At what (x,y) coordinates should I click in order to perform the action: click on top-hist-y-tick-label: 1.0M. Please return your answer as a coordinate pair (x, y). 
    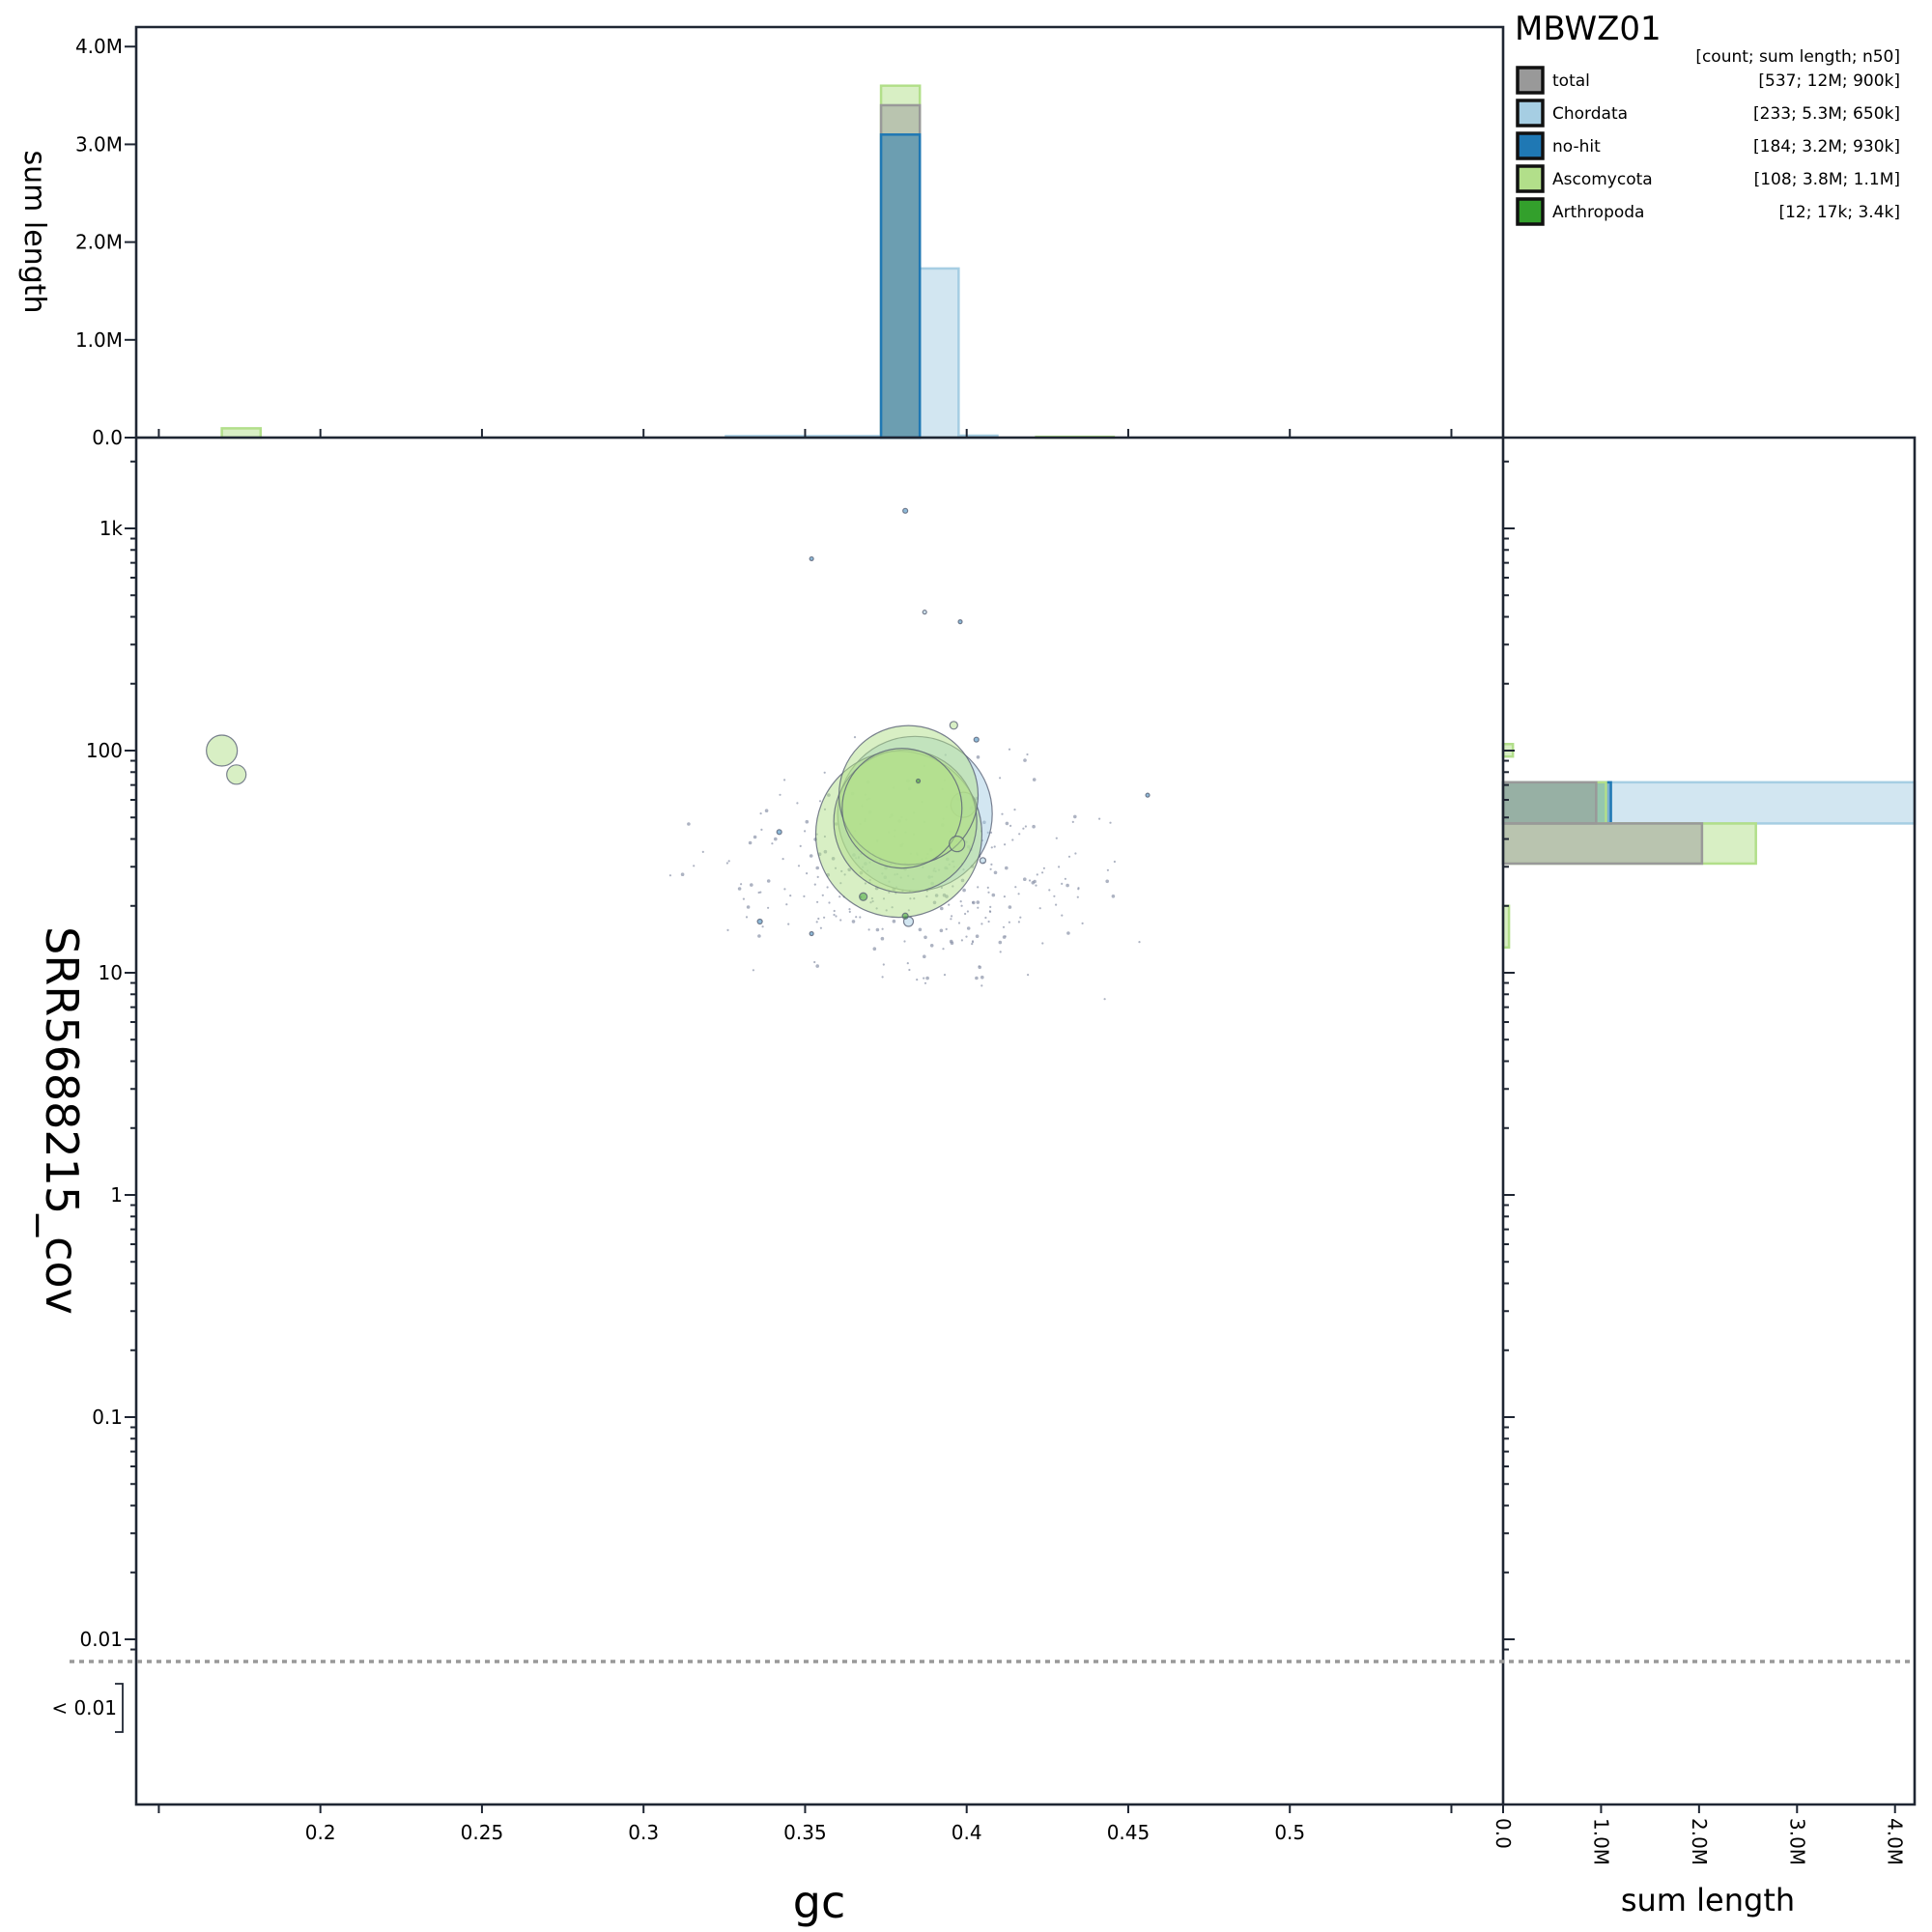
    Looking at the image, I should click on (99, 340).